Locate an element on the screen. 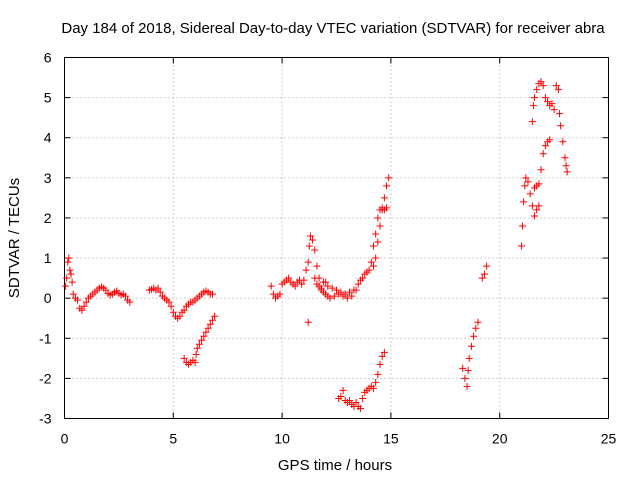 The width and height of the screenshot is (640, 480). series-arc-a is located at coordinates (98, 284).